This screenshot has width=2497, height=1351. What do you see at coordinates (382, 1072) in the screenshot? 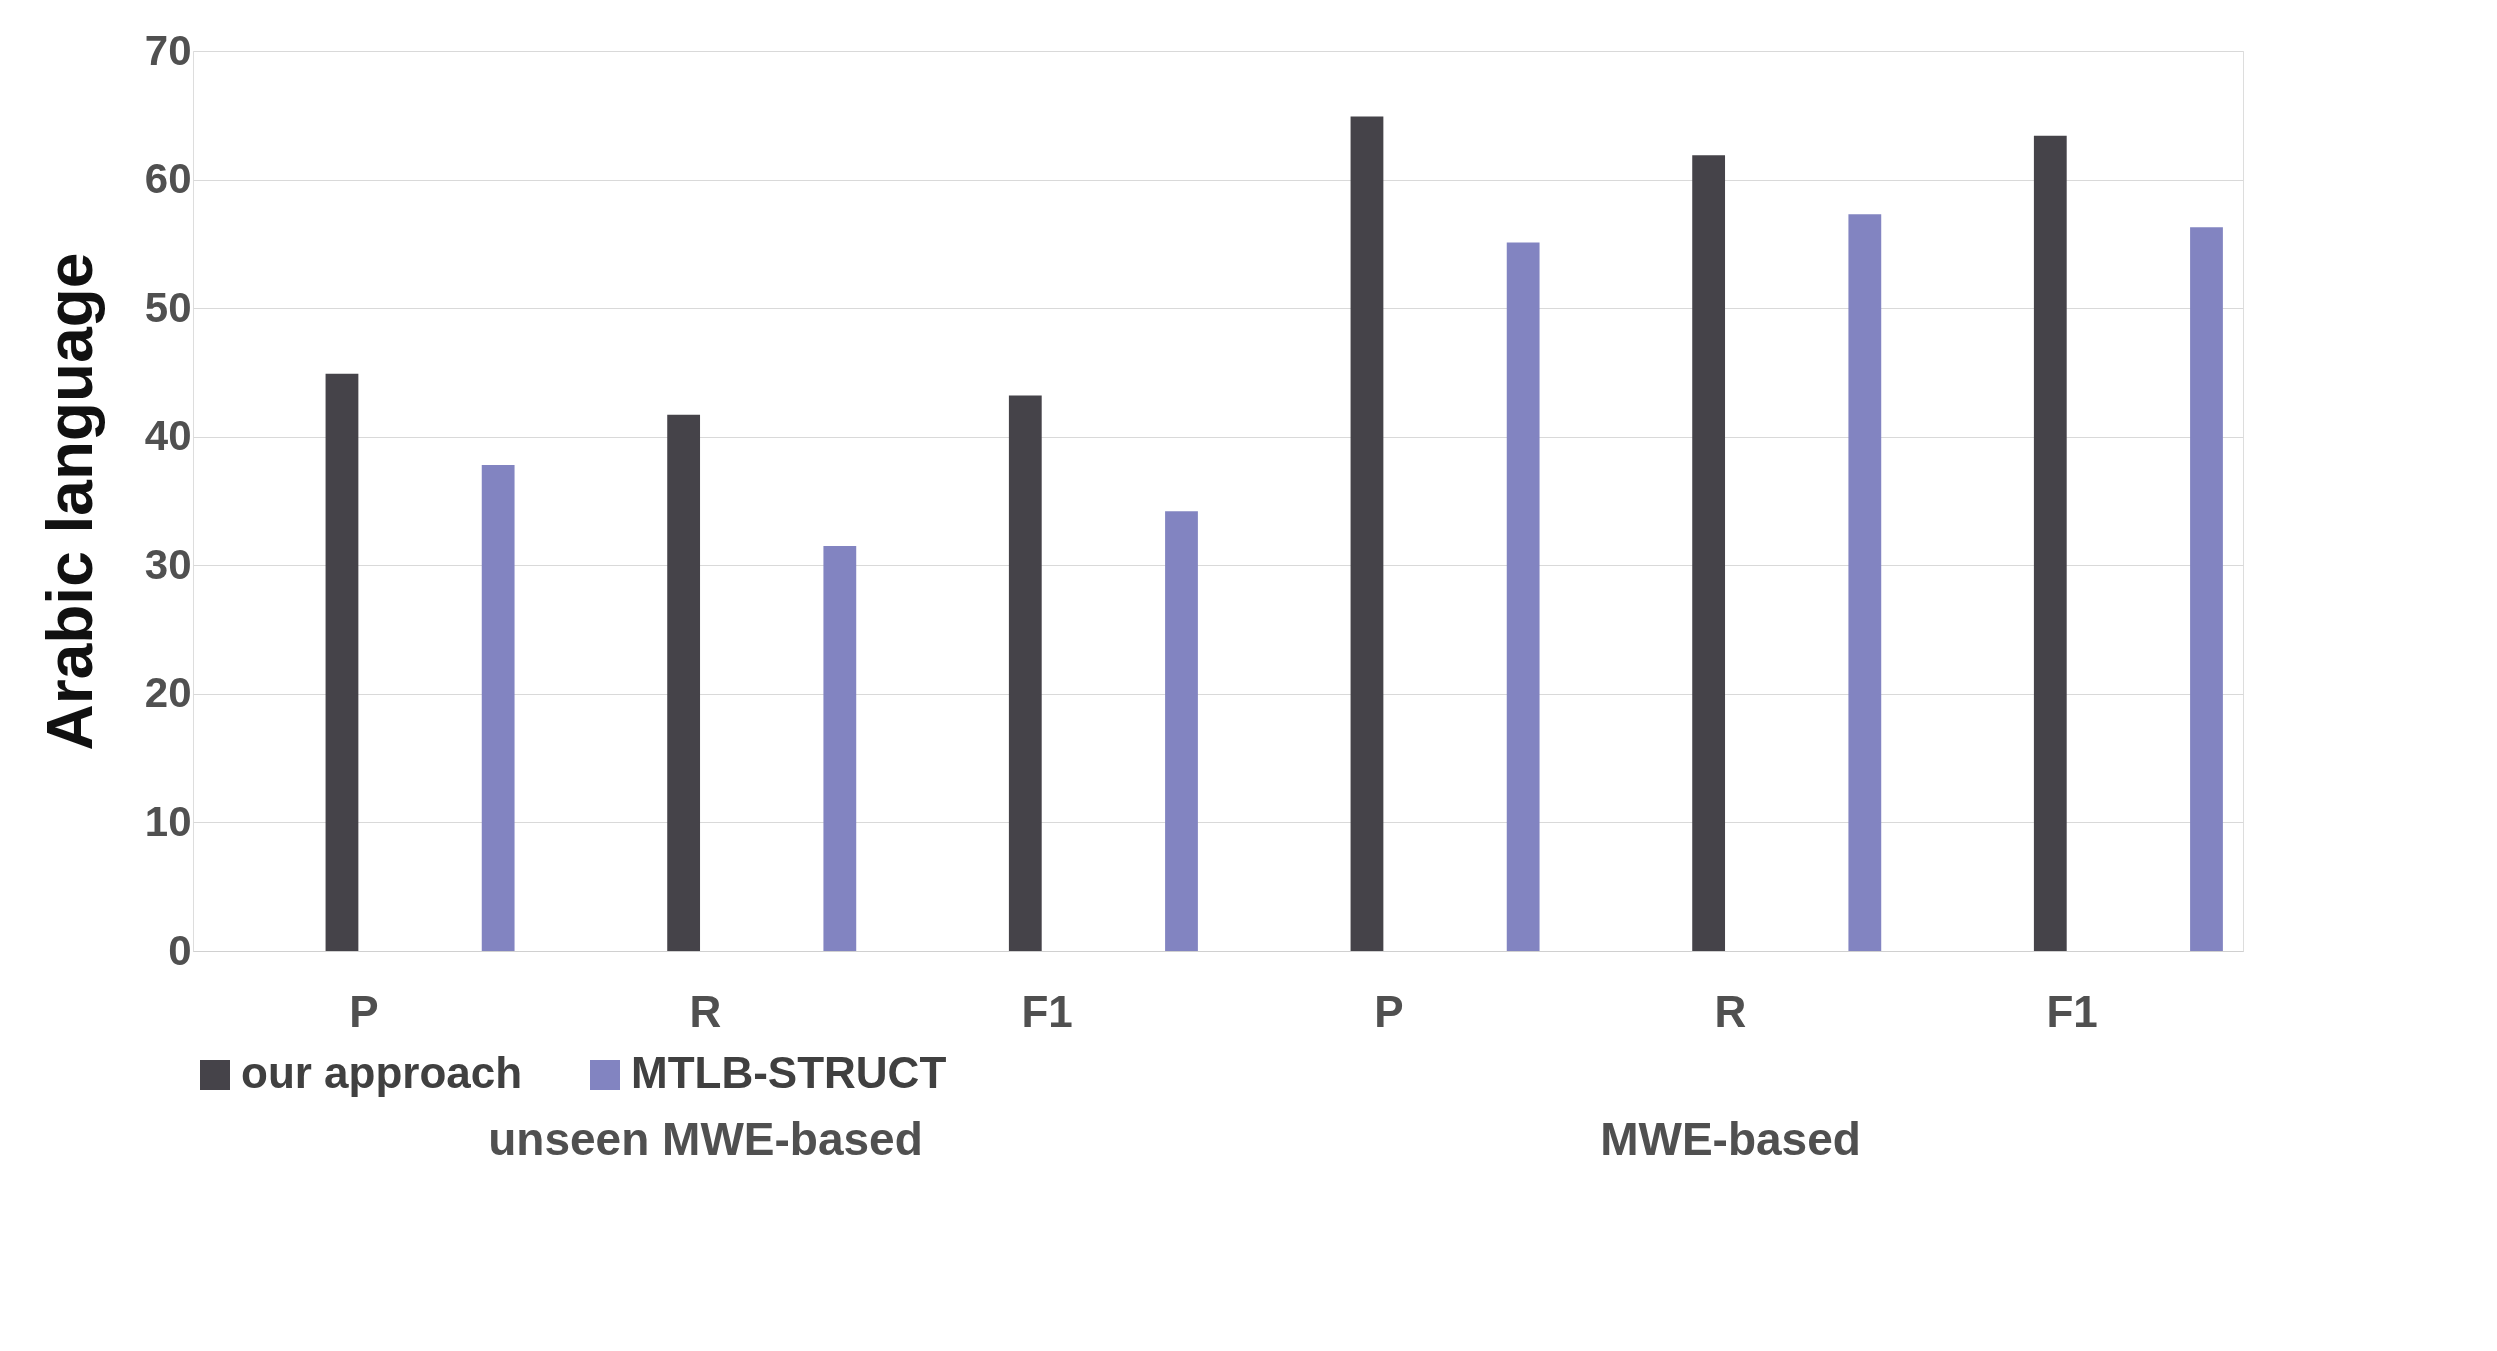
I see `legend-label: our approach` at bounding box center [382, 1072].